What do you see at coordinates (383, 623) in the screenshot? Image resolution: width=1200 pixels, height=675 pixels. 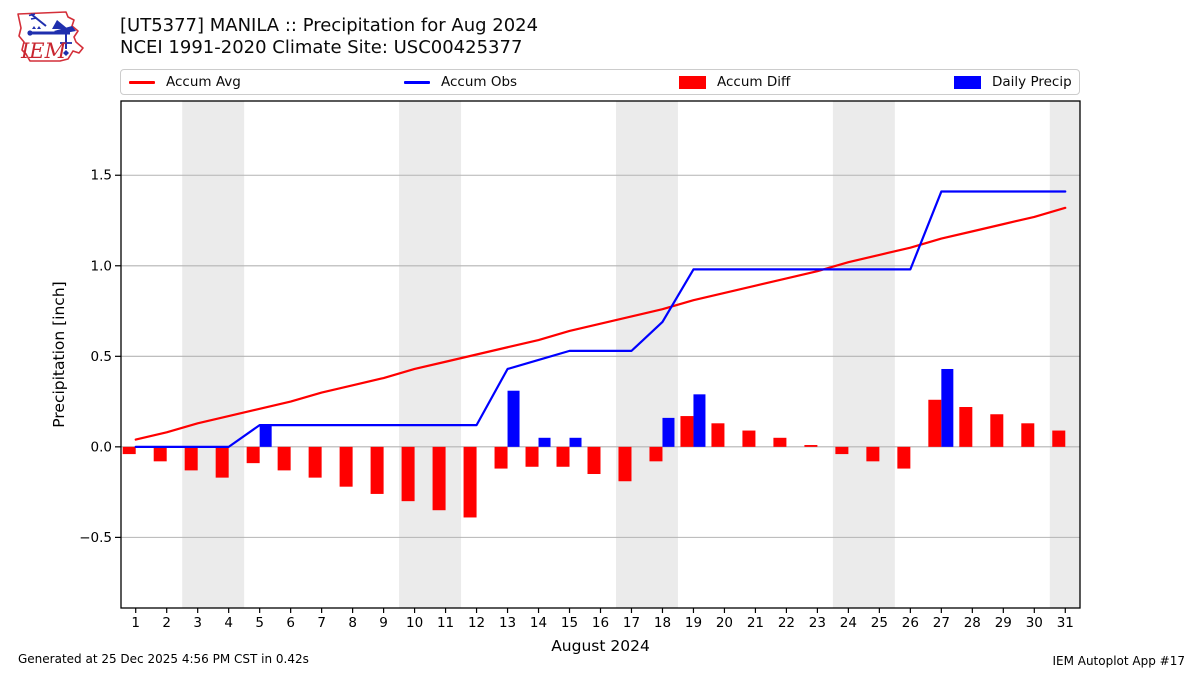 I see `svg-text: 9` at bounding box center [383, 623].